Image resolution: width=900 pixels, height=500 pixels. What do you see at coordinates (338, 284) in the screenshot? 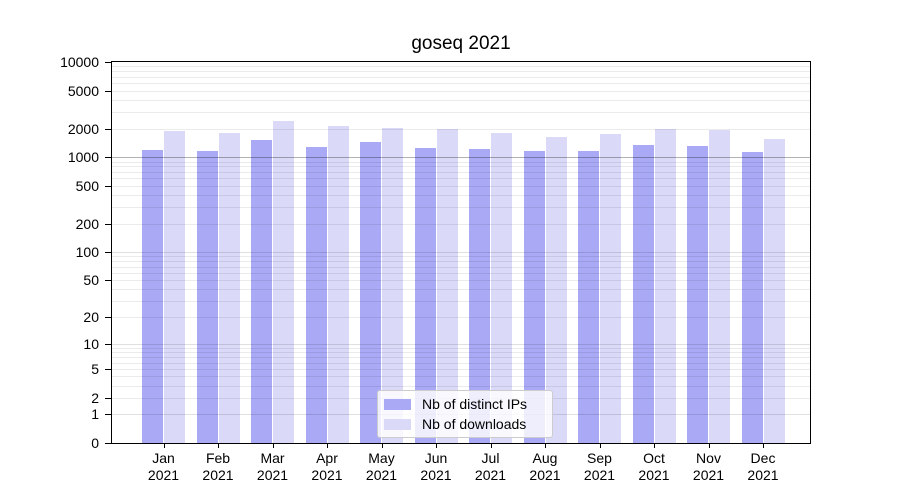
I see `bar-downloads-apr` at bounding box center [338, 284].